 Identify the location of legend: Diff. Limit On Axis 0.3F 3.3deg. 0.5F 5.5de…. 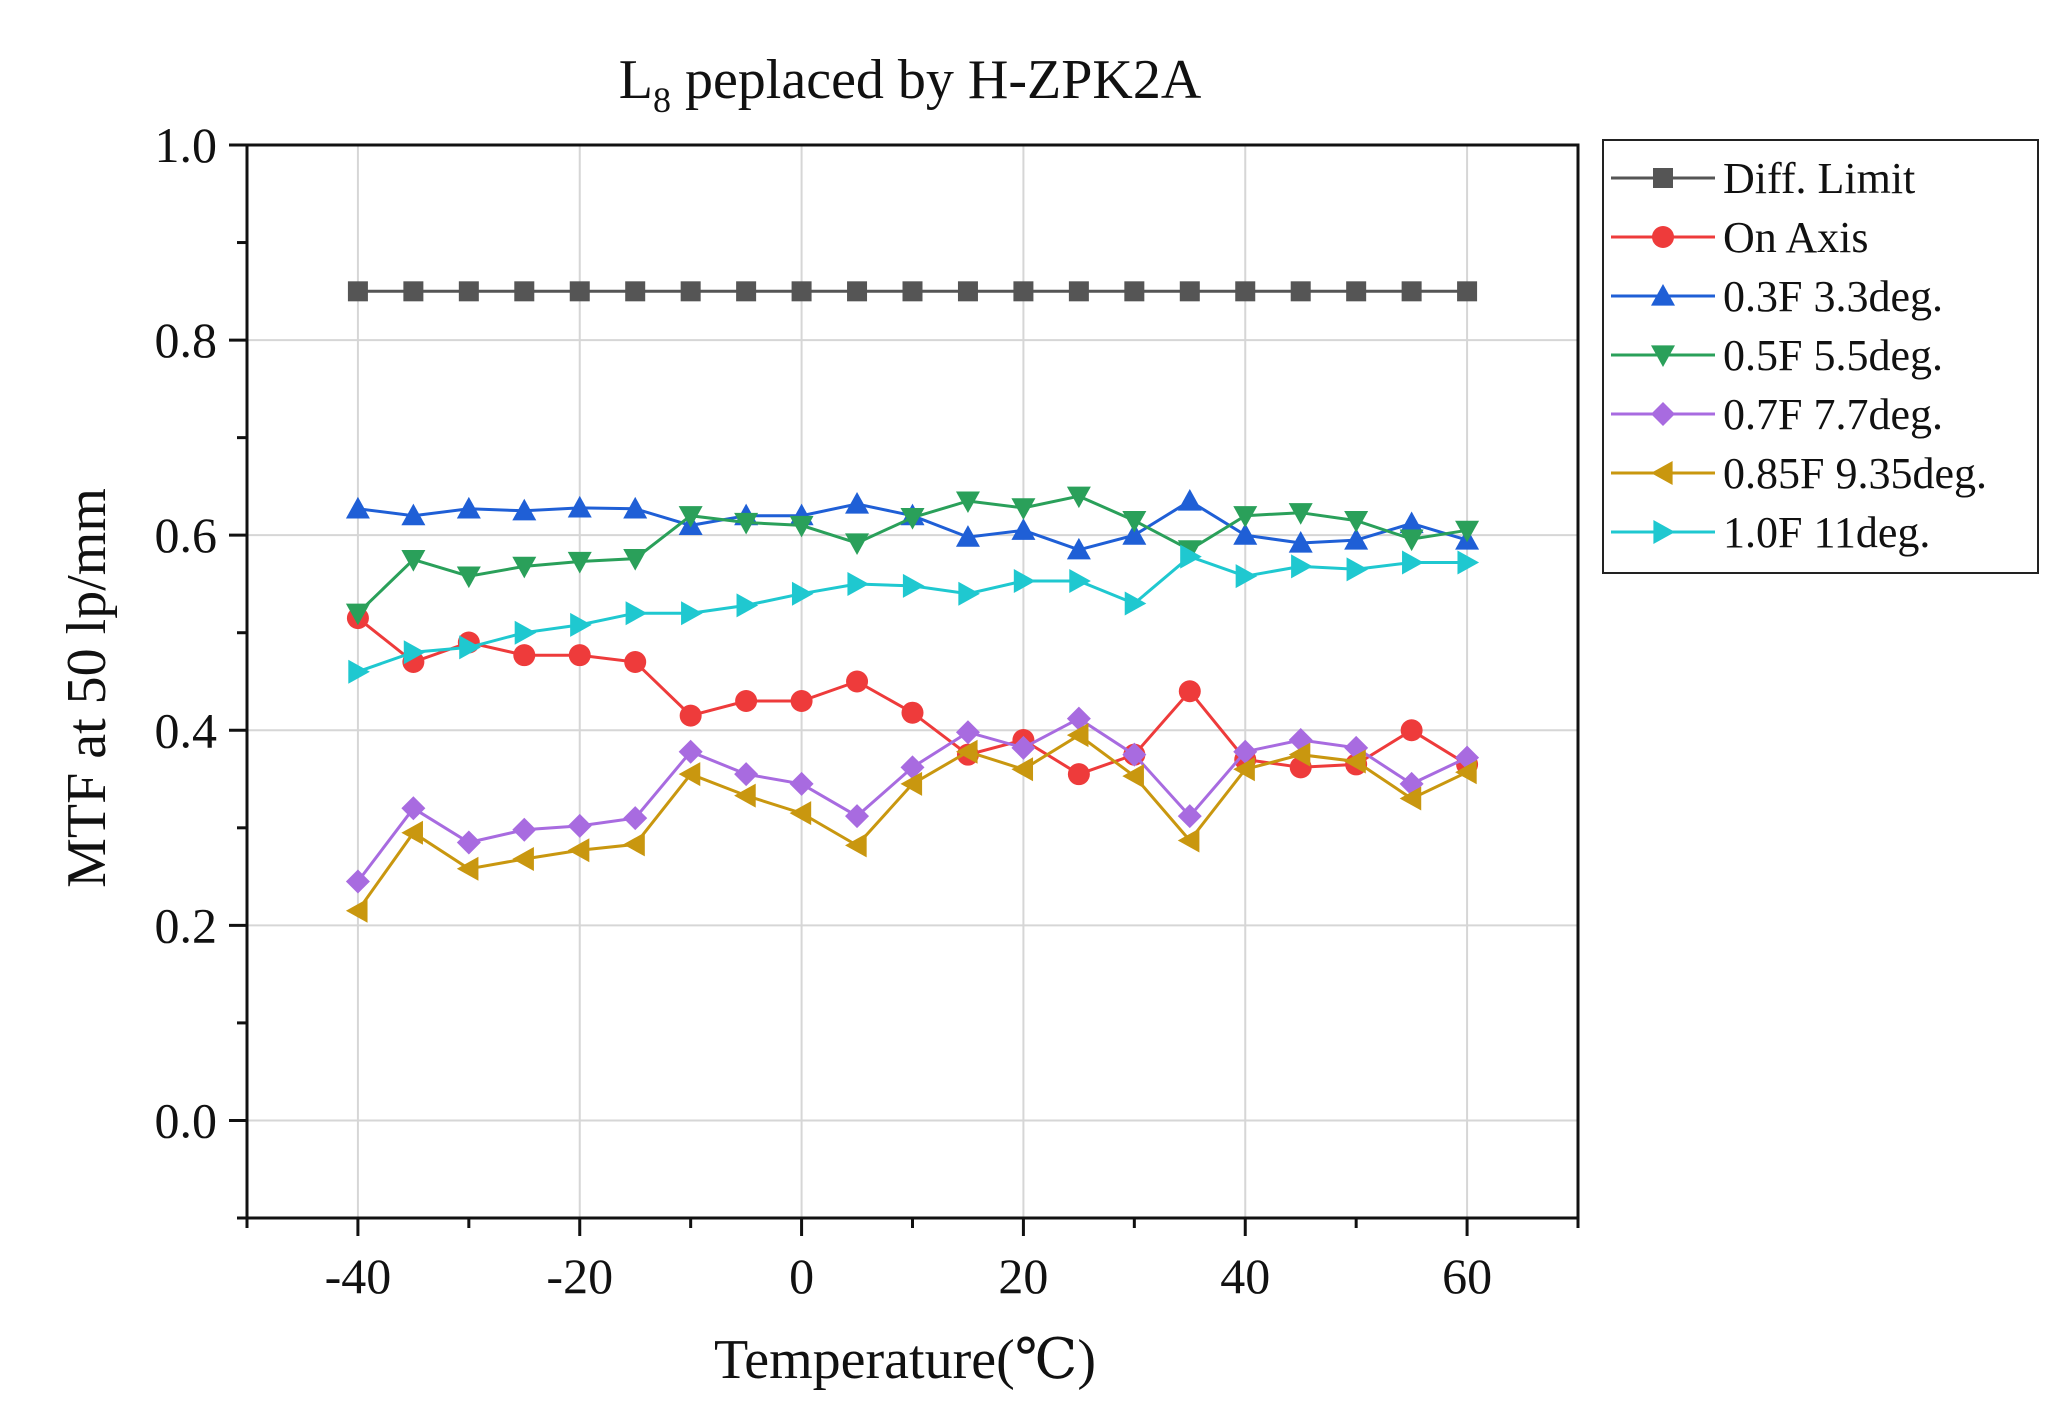
(1820, 356).